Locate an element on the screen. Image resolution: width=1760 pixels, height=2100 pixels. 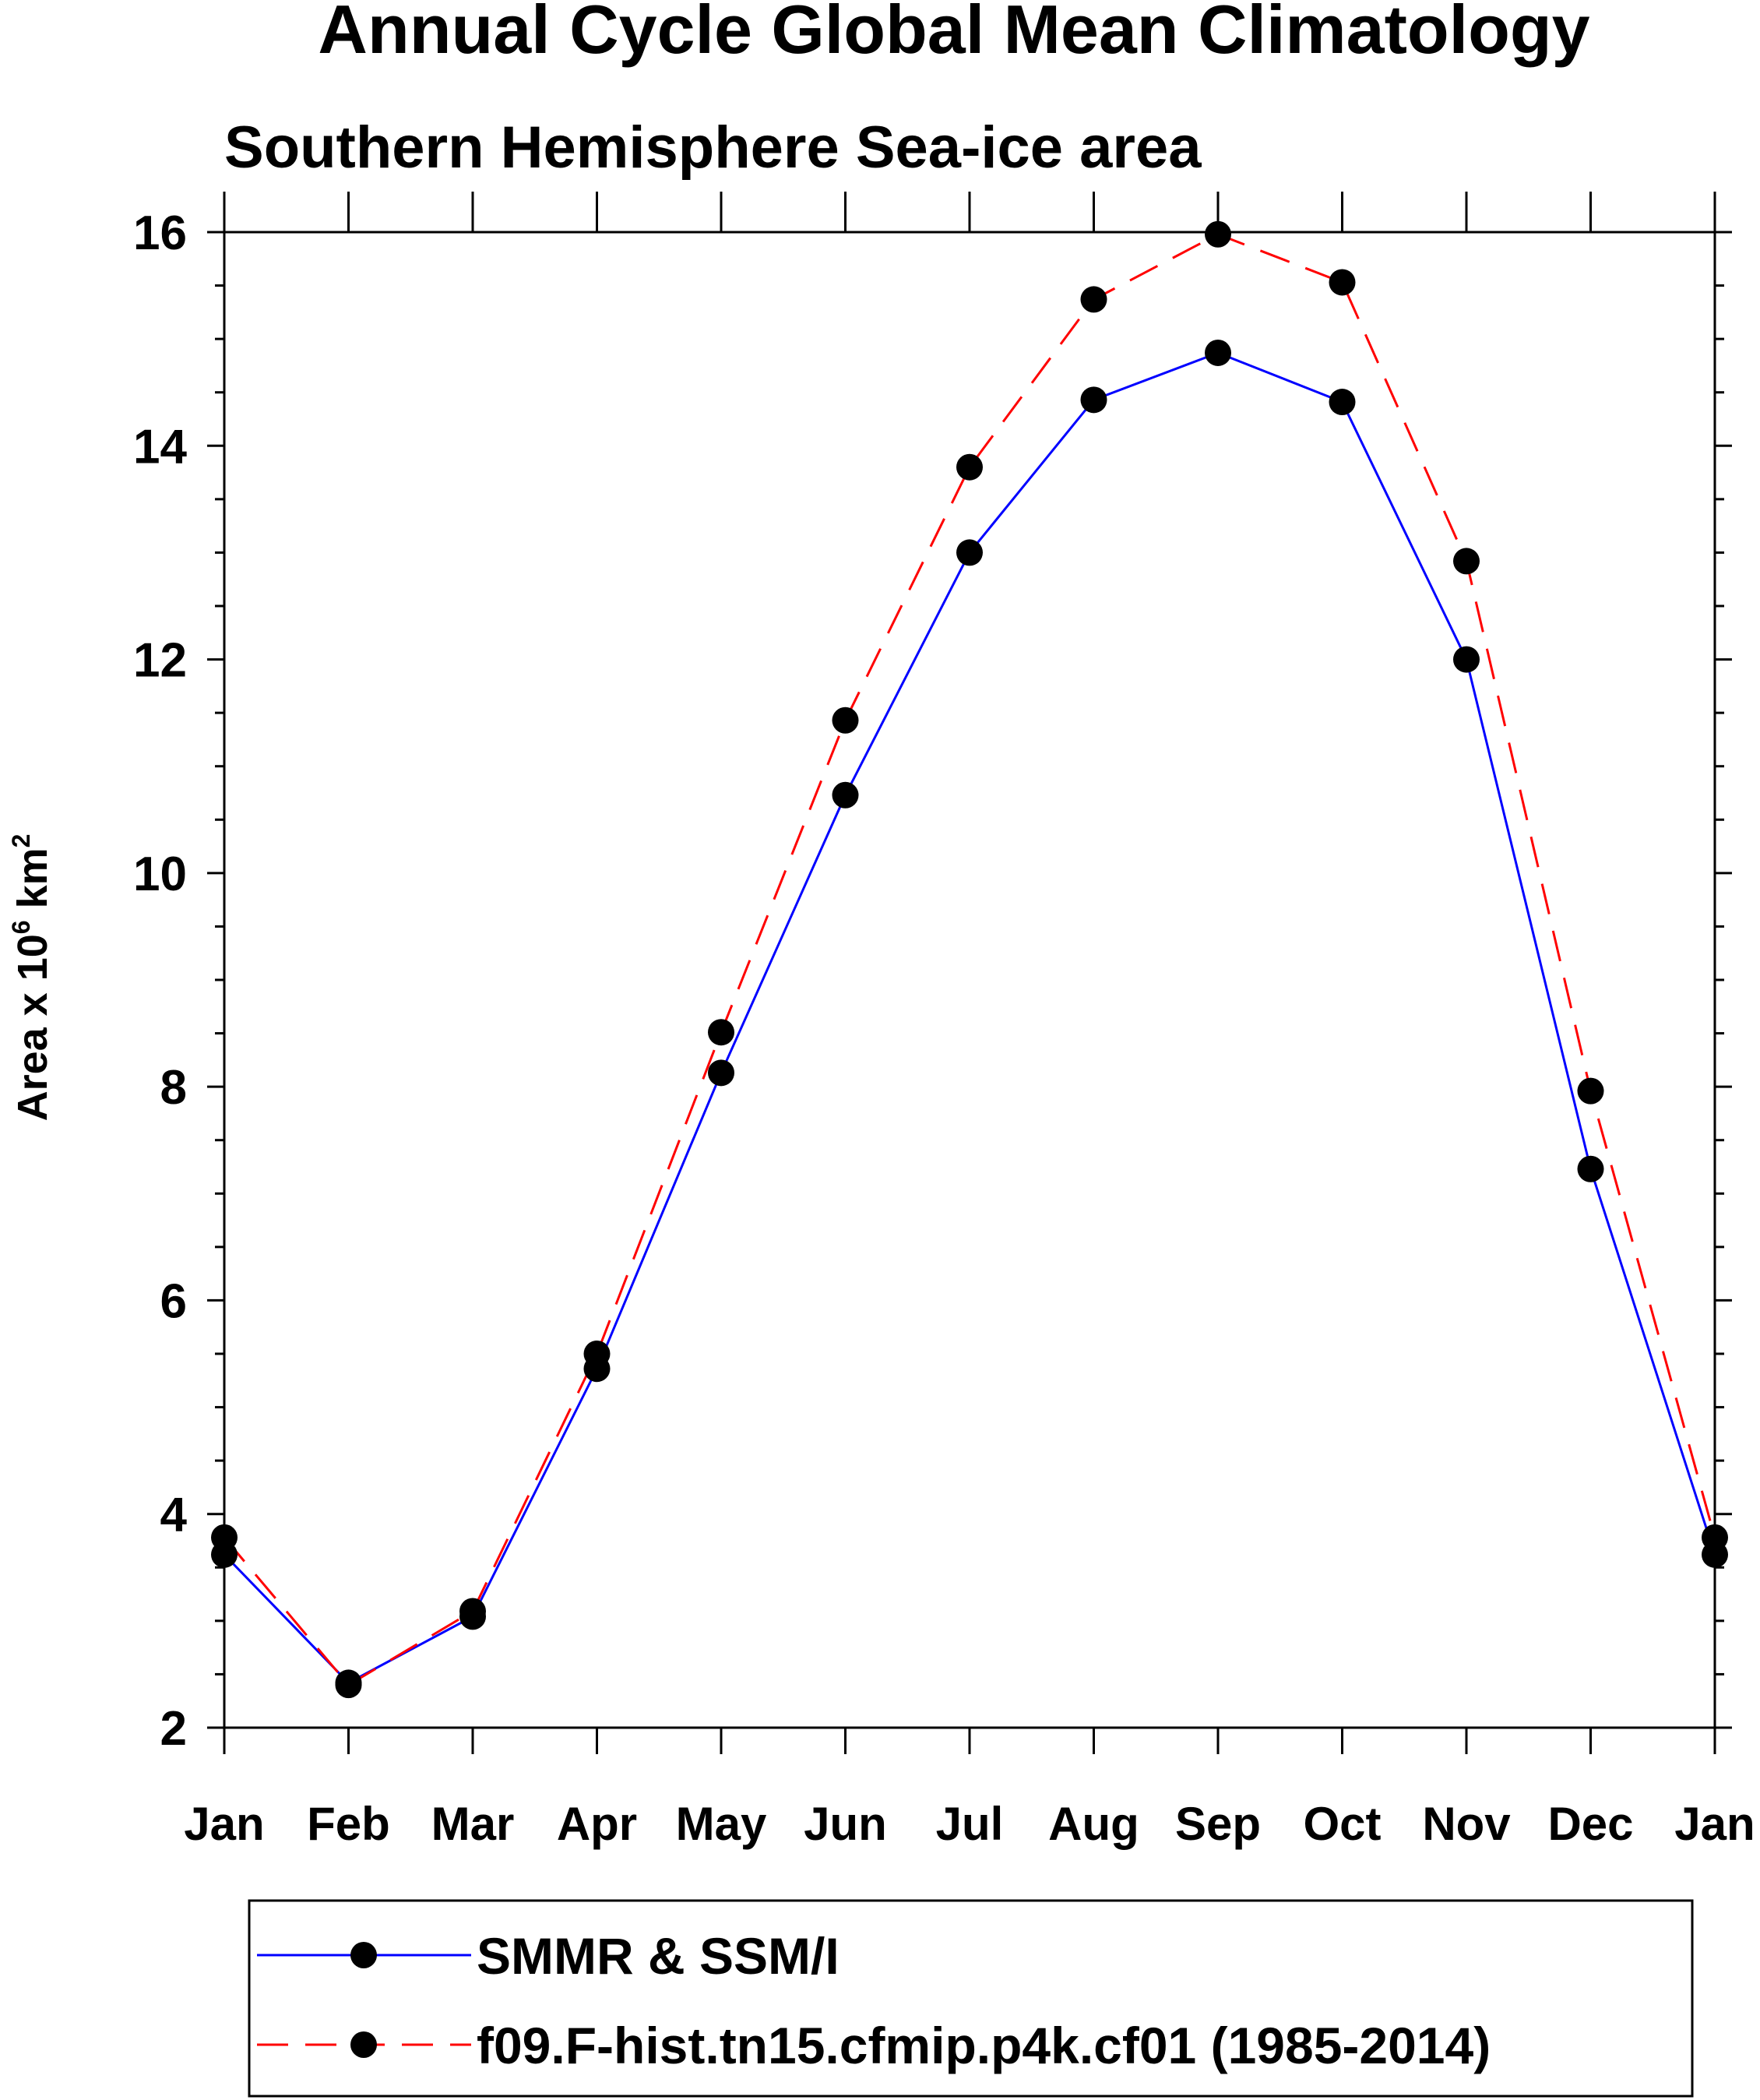
svg-text: Area x 106 km2 is located at coordinates (32, 978).